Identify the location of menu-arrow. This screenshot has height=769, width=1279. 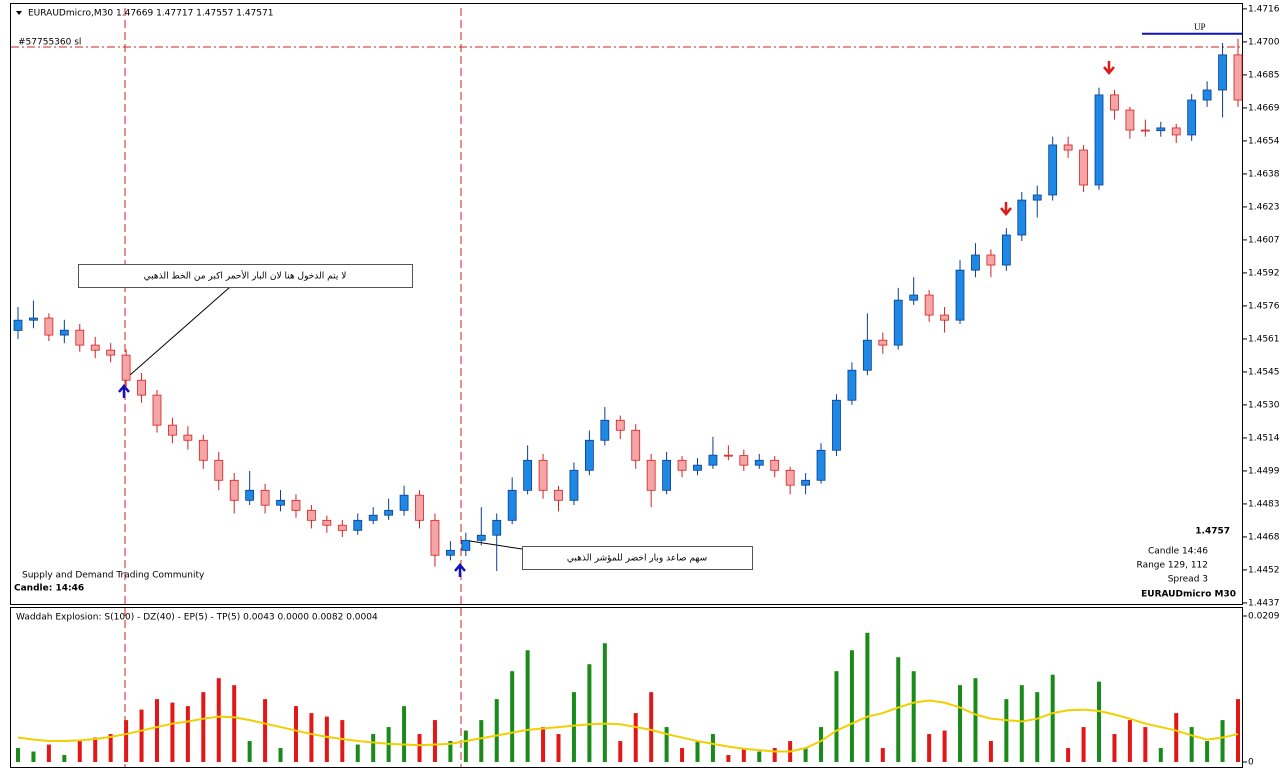
(19, 13).